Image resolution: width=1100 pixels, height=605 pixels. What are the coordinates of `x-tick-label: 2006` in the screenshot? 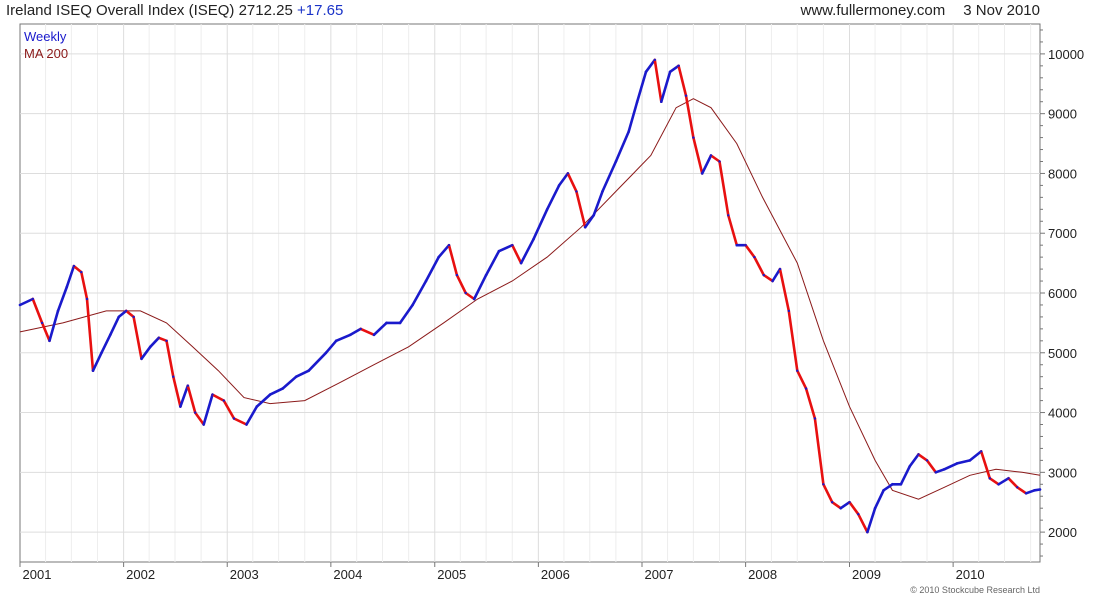 It's located at (555, 574).